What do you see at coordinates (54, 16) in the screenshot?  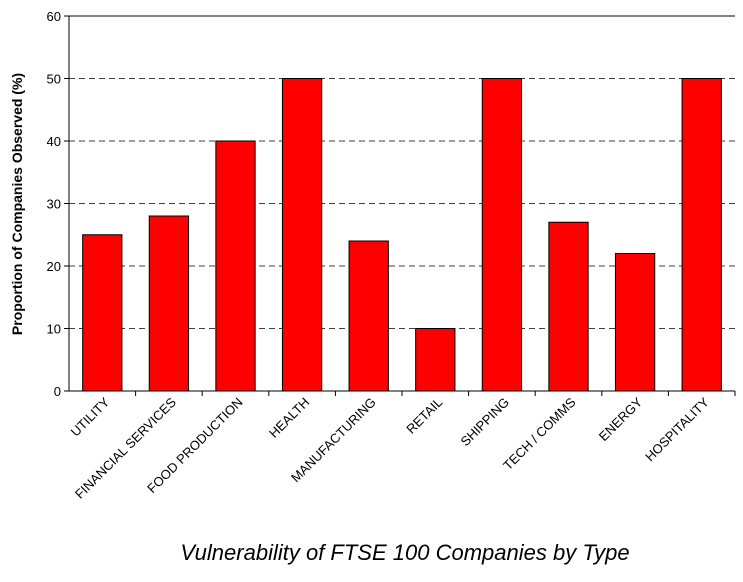 I see `y-tick-label: 60` at bounding box center [54, 16].